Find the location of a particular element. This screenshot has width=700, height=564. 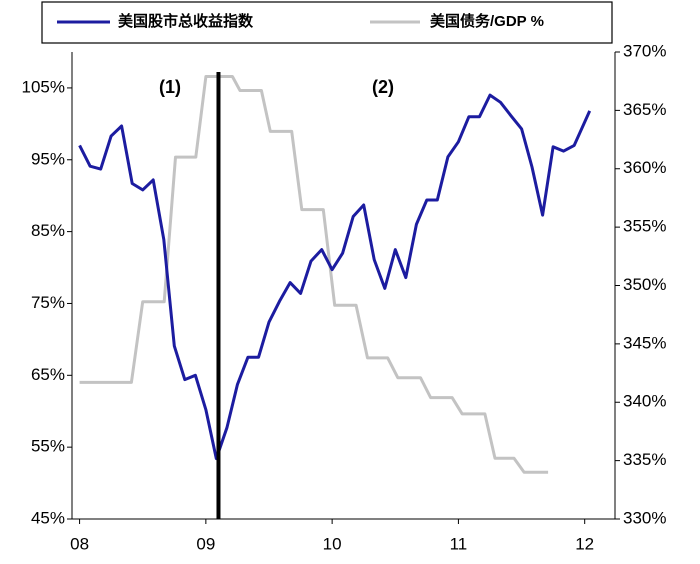

y2-tick-label: 345% is located at coordinates (644, 342).